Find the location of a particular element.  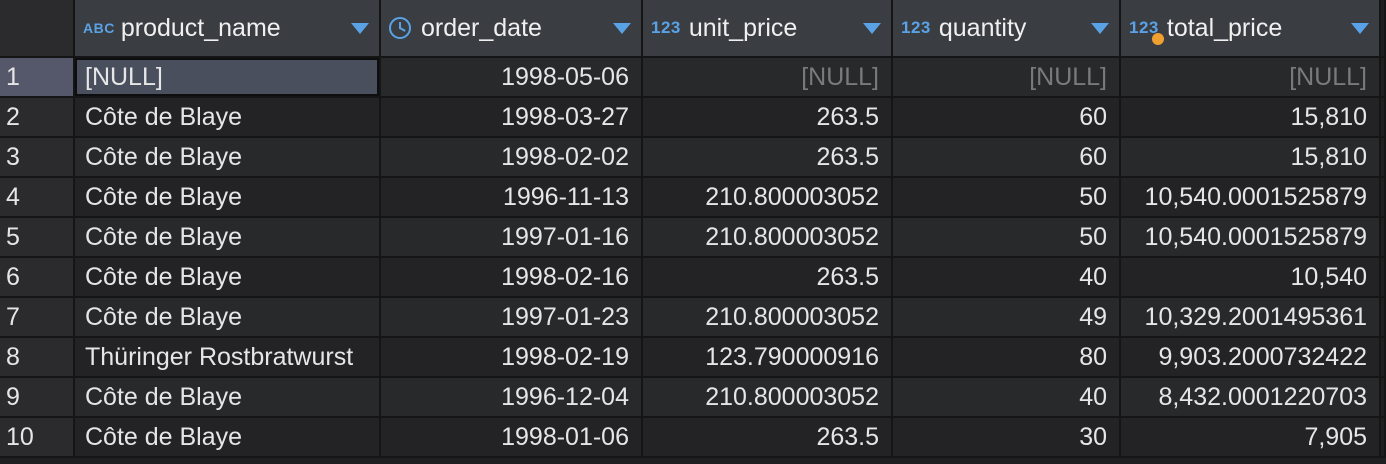

text-type-icon: ABC is located at coordinates (99, 28).